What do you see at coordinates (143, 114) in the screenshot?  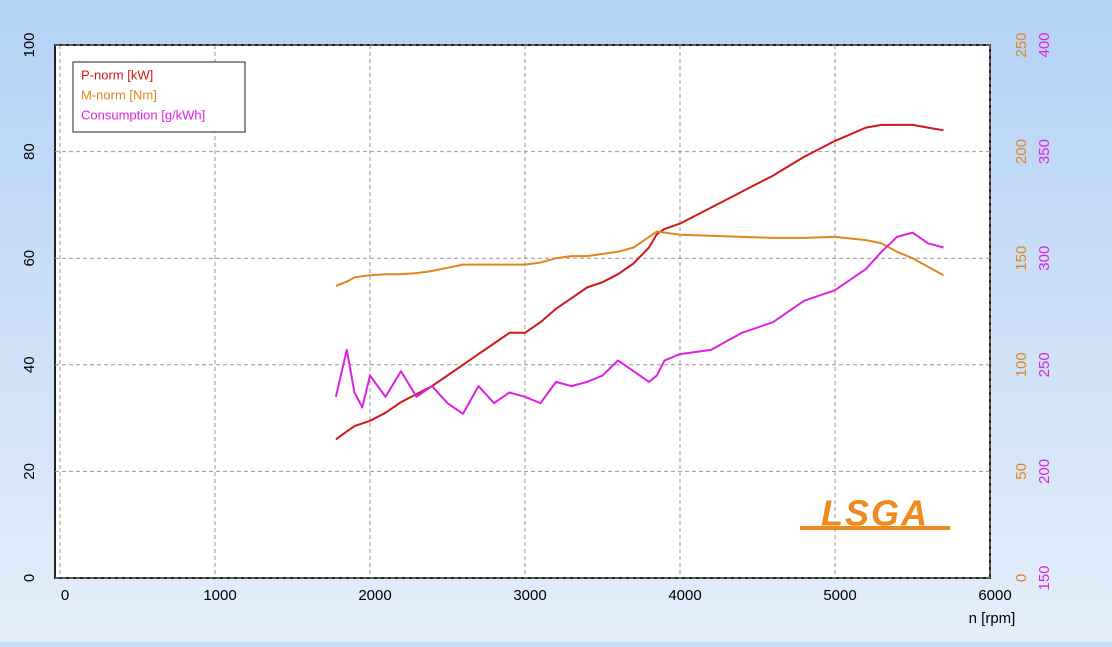 I see `legend-entry: Consumption [g/kWh]` at bounding box center [143, 114].